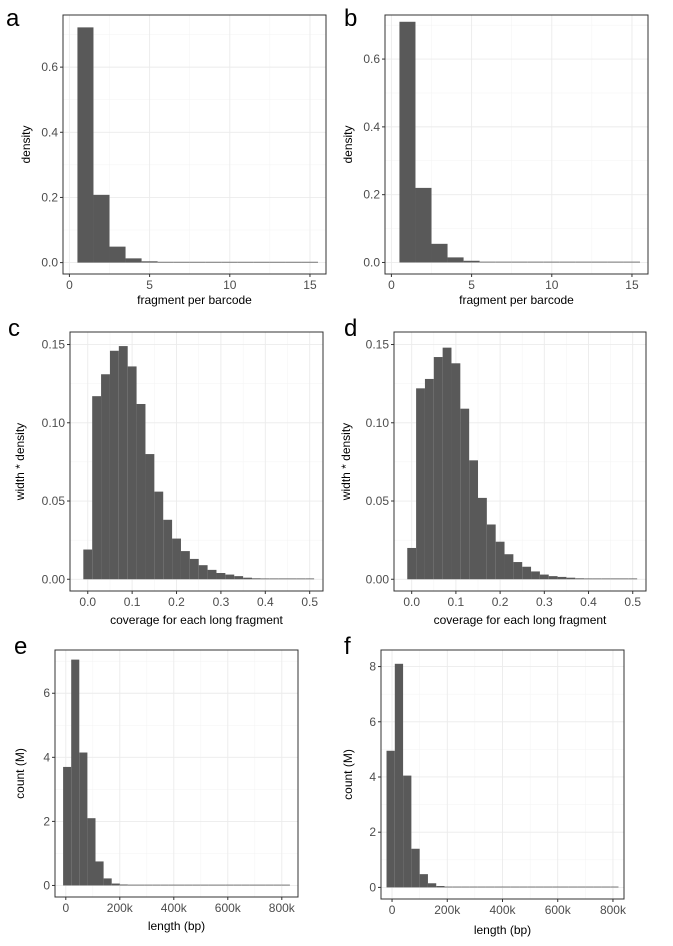 The image size is (673, 946). I want to click on y-tick-label: 0.2, so click(49, 197).